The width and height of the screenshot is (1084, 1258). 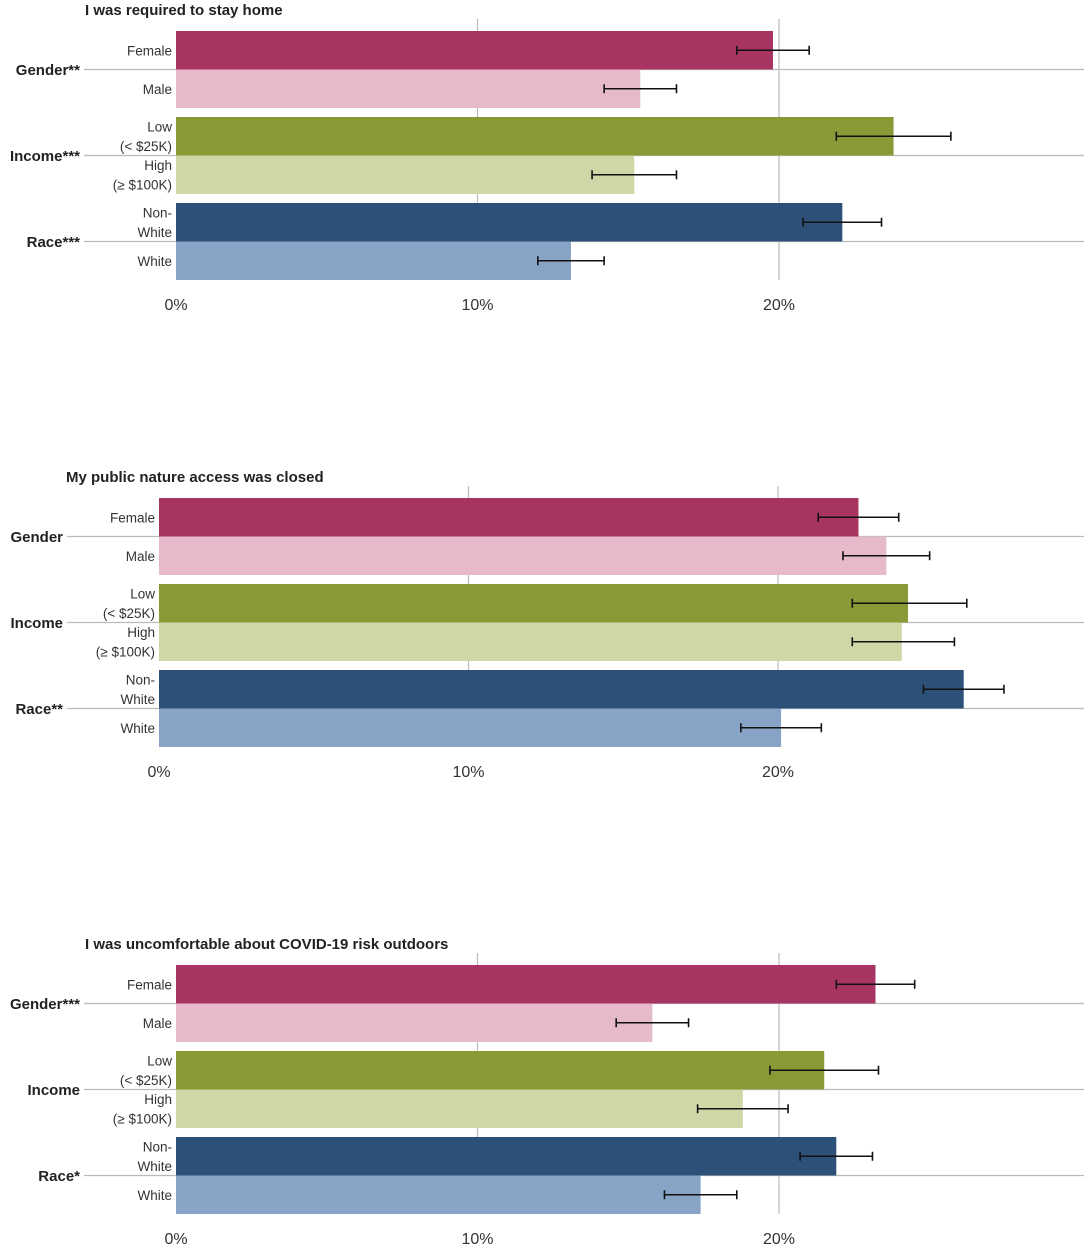 I want to click on group-label: Race*, so click(x=59, y=1176).